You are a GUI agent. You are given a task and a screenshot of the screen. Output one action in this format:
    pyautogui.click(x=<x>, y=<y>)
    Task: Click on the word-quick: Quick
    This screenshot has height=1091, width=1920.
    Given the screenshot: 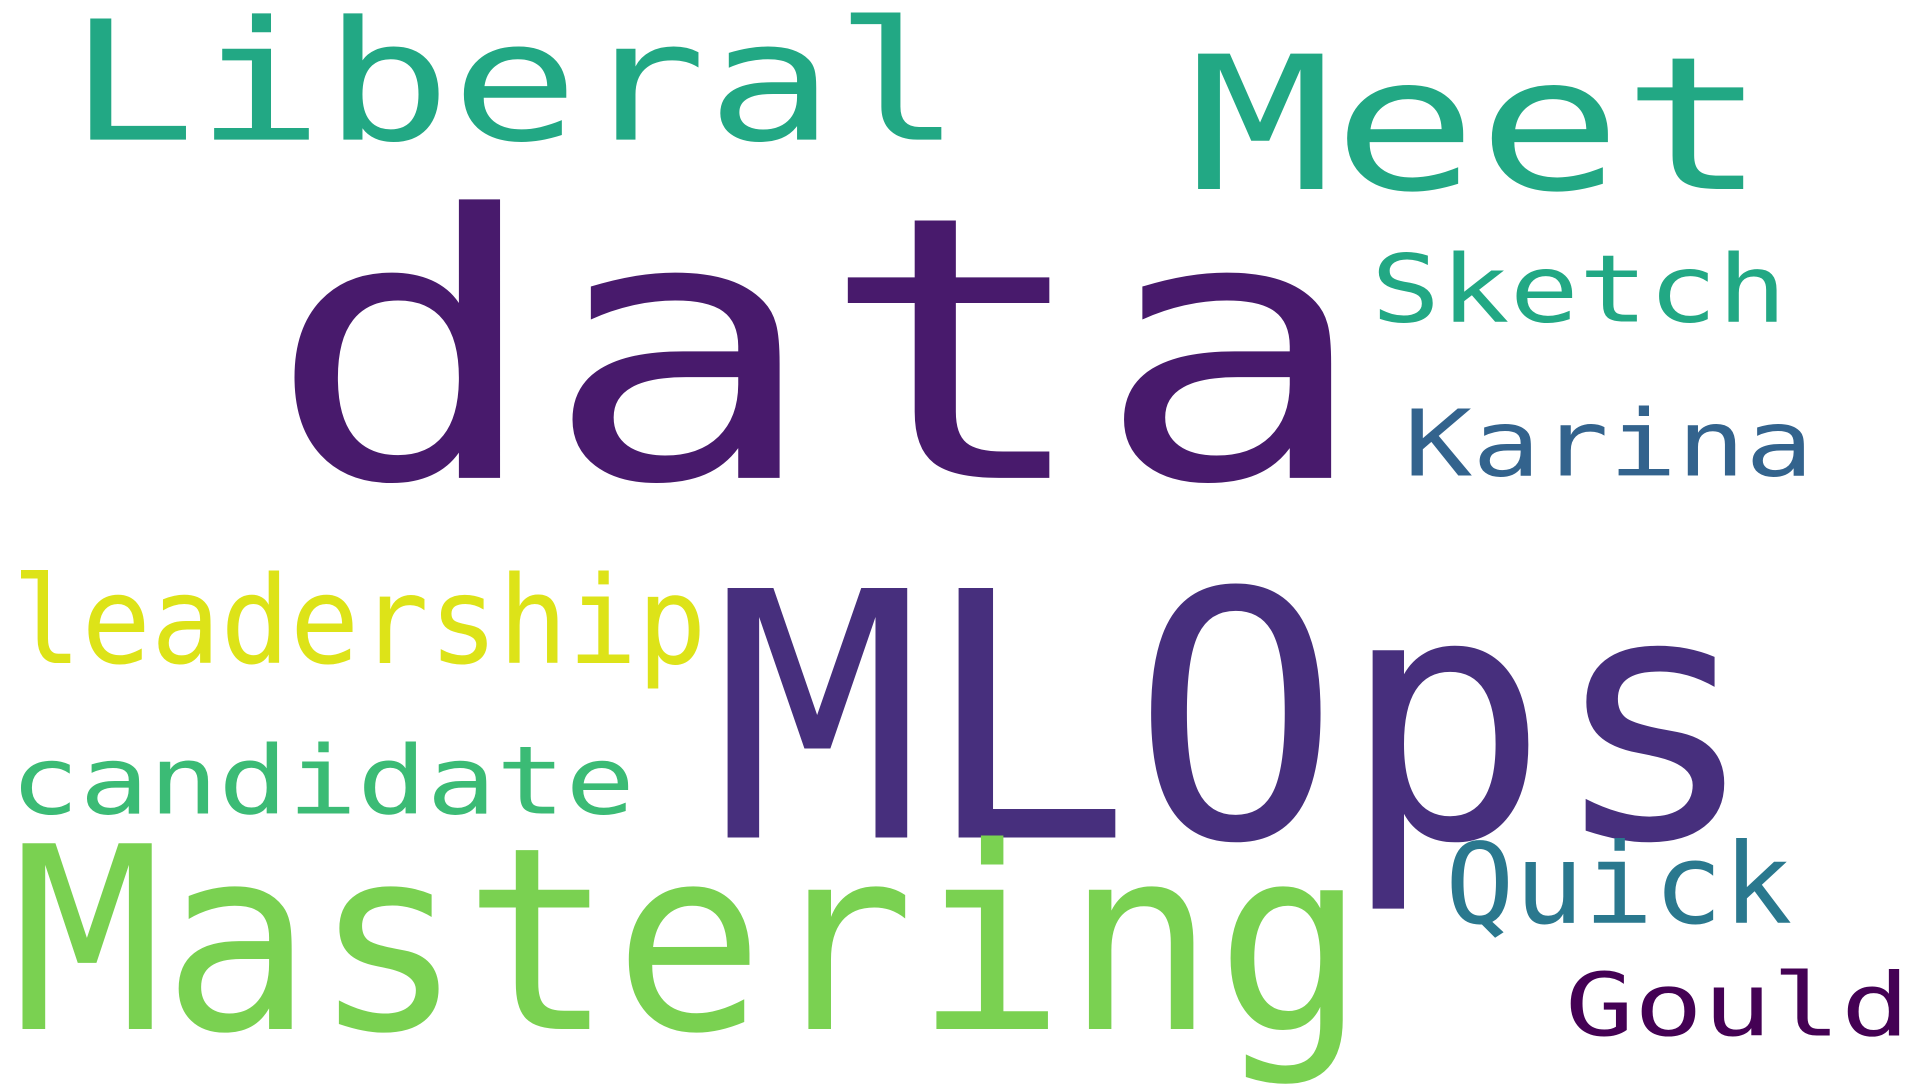 What is the action you would take?
    pyautogui.click(x=1618, y=884)
    